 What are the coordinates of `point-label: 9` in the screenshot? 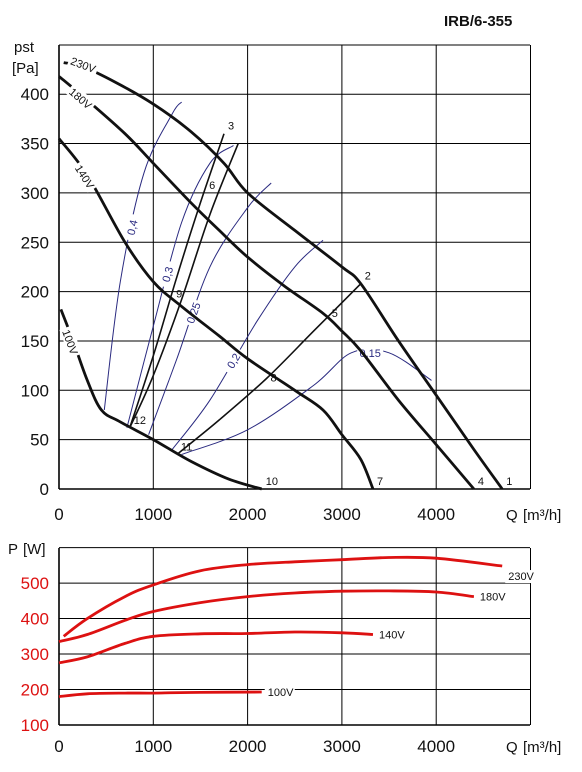 It's located at (179, 294).